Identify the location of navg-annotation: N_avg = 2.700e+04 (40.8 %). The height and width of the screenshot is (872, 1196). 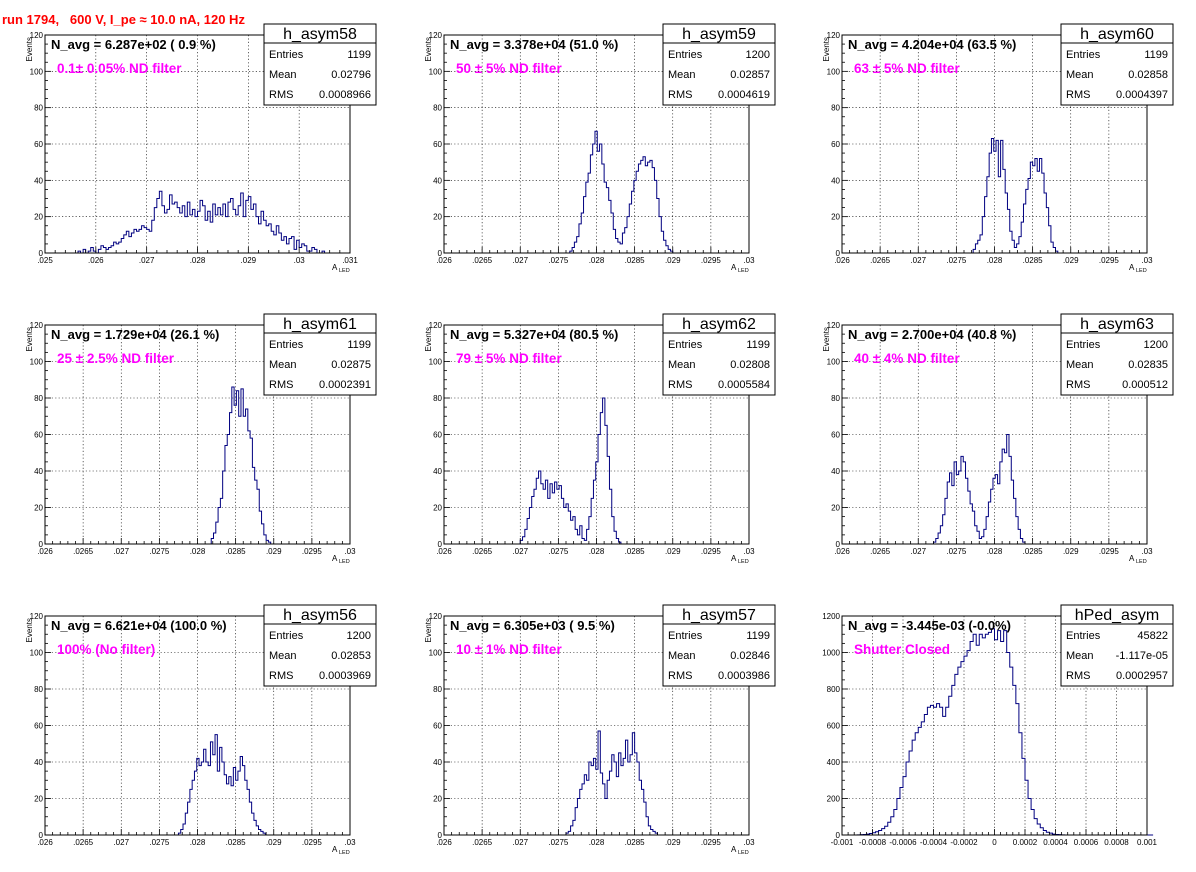
(932, 334).